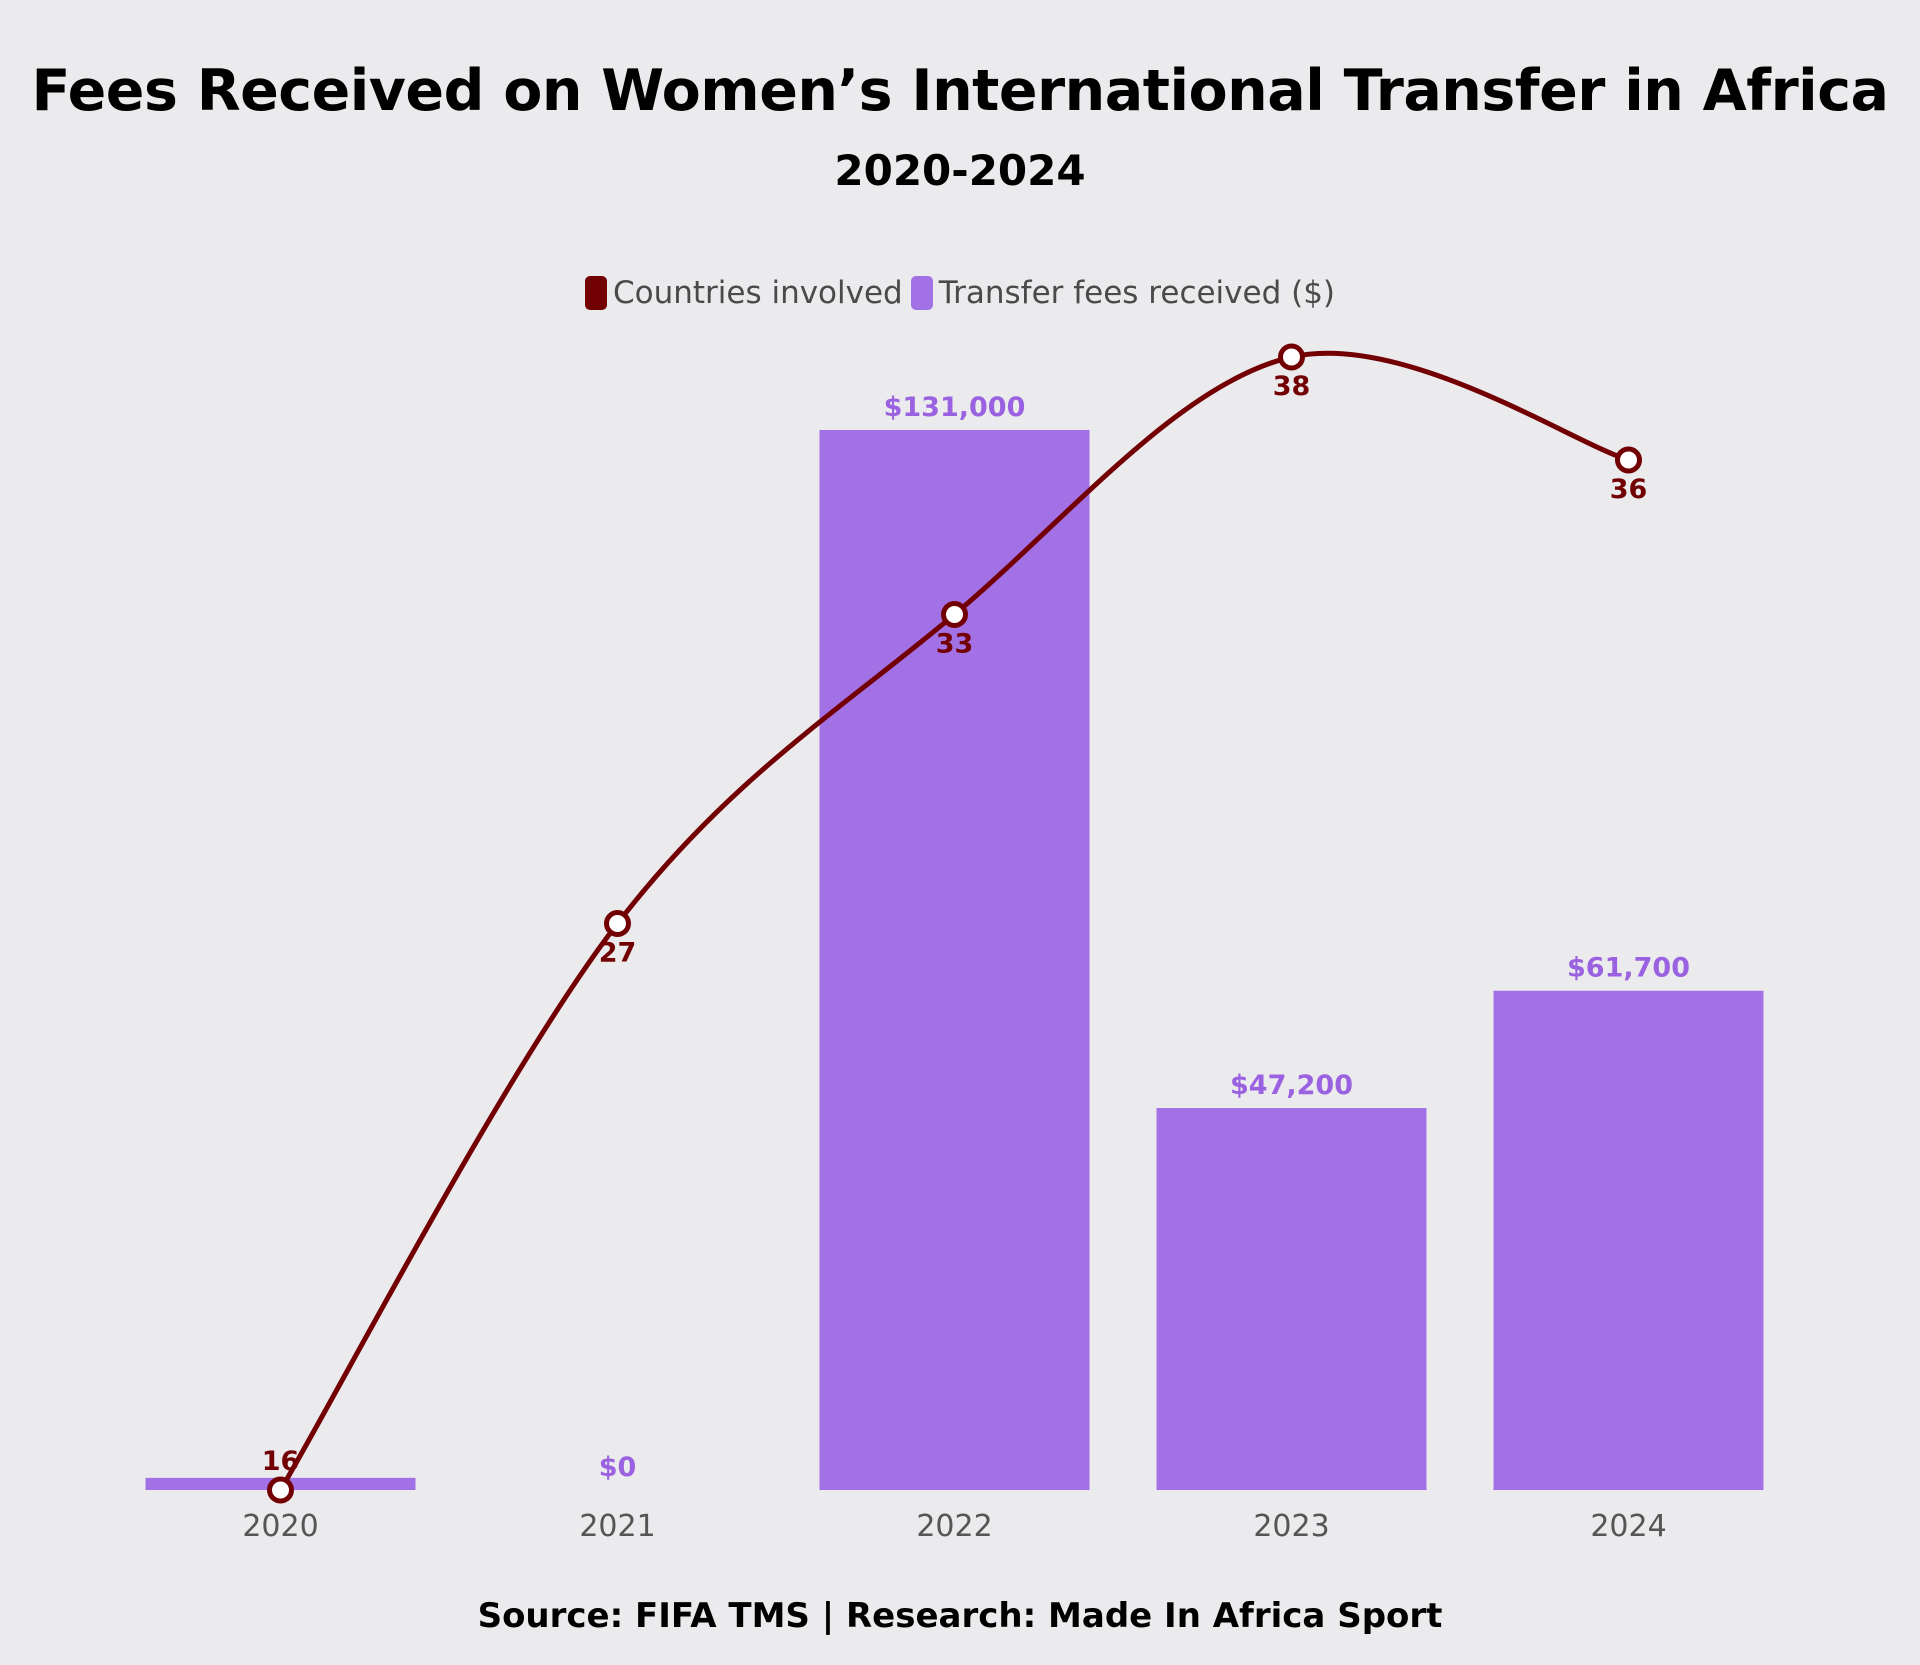  What do you see at coordinates (1291, 1526) in the screenshot?
I see `x-tick-label-2023: 2023` at bounding box center [1291, 1526].